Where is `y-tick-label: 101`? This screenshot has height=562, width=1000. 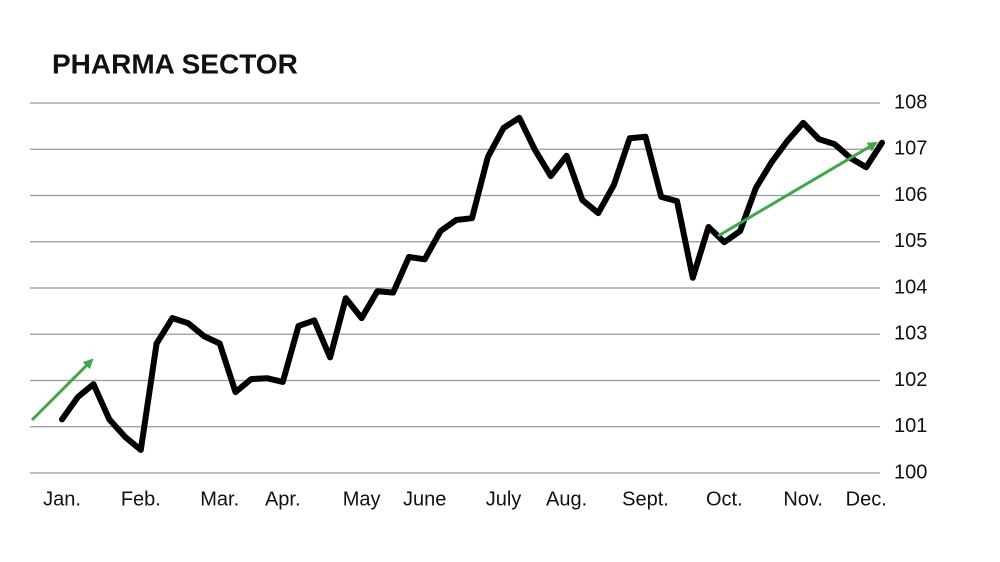 y-tick-label: 101 is located at coordinates (910, 426).